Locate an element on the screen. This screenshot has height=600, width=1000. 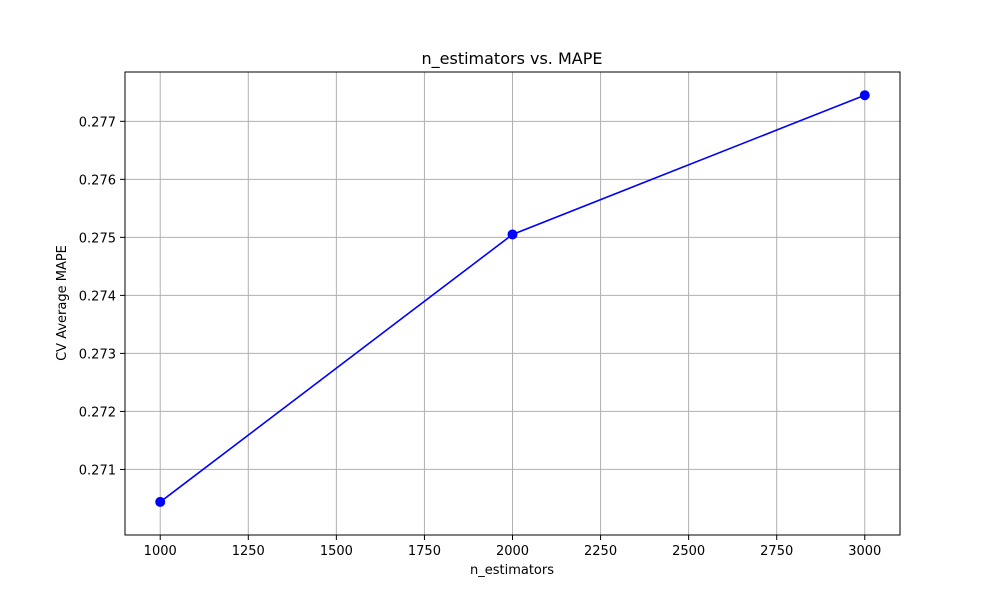
x-tick-label: 2250 is located at coordinates (600, 551).